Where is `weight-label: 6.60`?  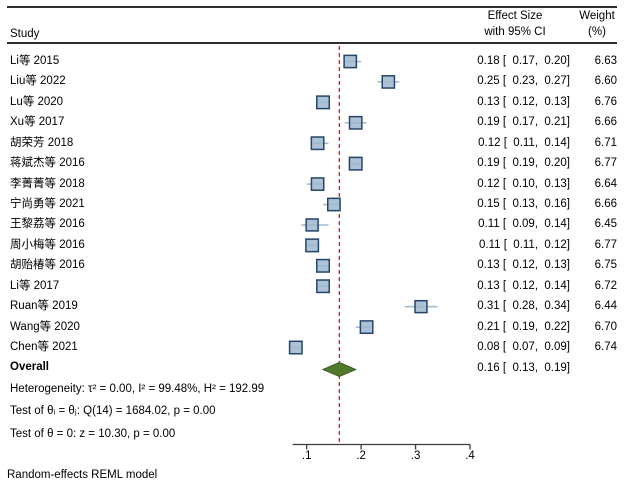 weight-label: 6.60 is located at coordinates (605, 81).